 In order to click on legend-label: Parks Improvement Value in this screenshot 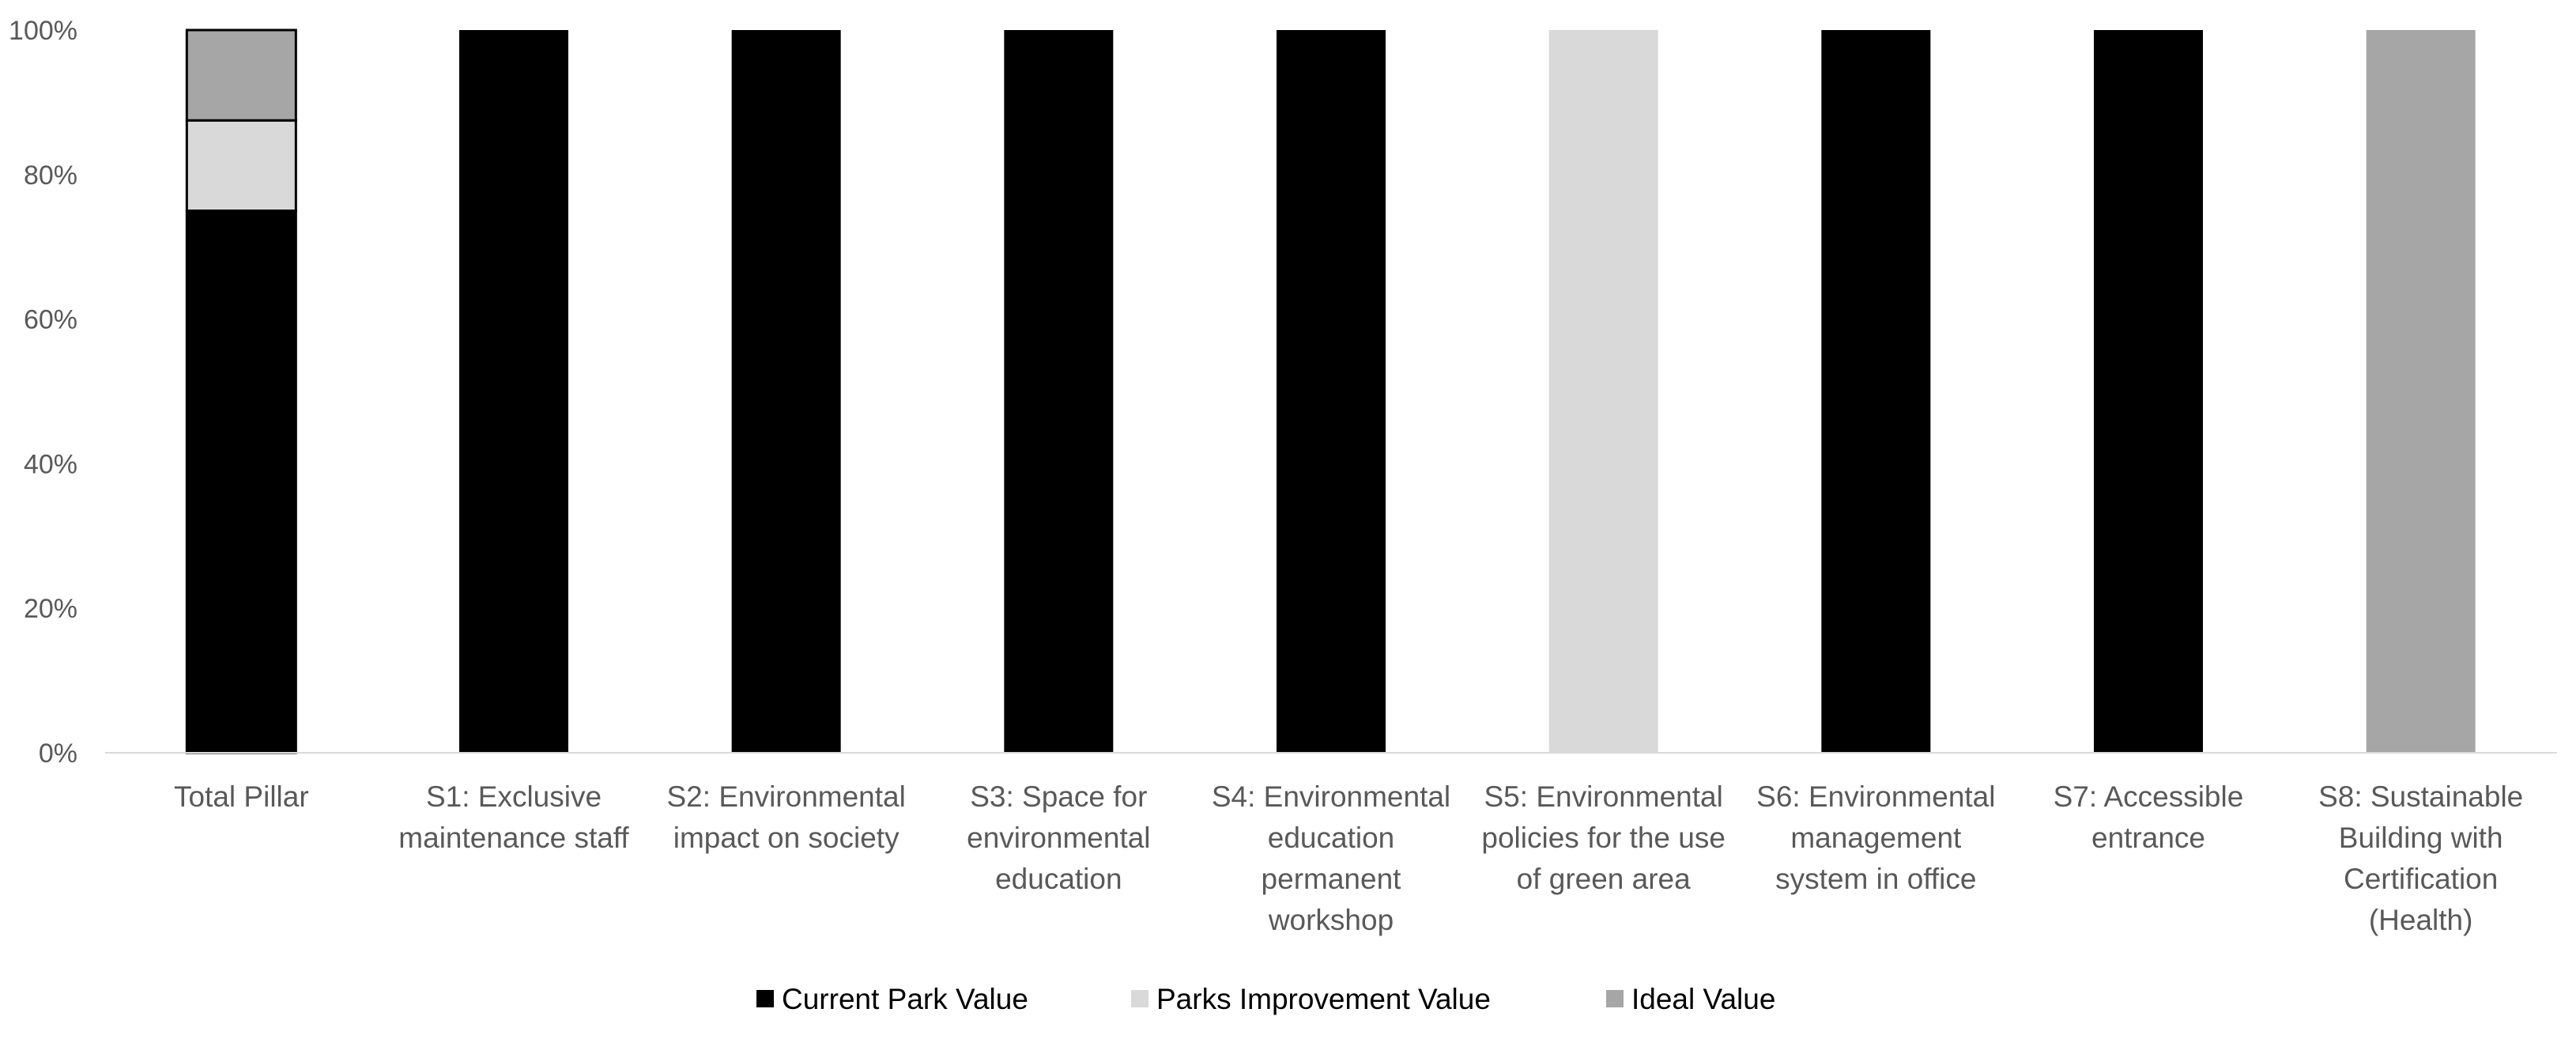, I will do `click(1323, 999)`.